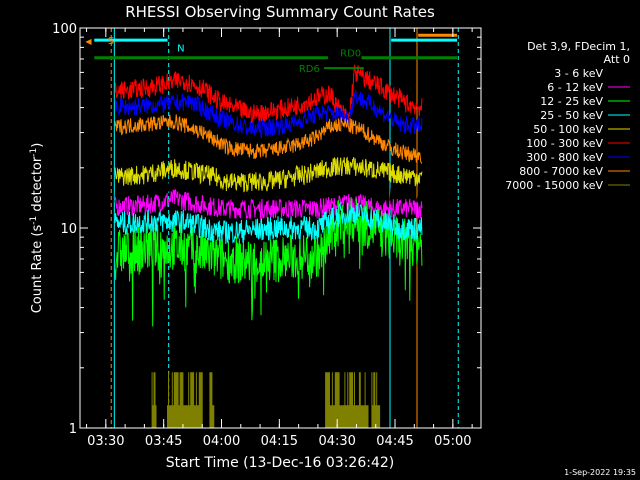 The width and height of the screenshot is (640, 480). What do you see at coordinates (554, 185) in the screenshot?
I see `legend-label-7000-15000-kev: 7000 - 15000 keV` at bounding box center [554, 185].